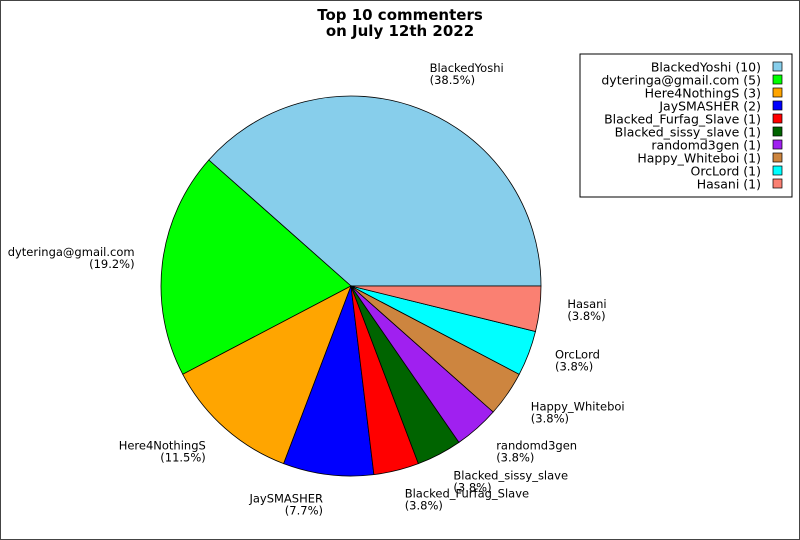 This screenshot has height=540, width=800. I want to click on legend-box, so click(686, 125).